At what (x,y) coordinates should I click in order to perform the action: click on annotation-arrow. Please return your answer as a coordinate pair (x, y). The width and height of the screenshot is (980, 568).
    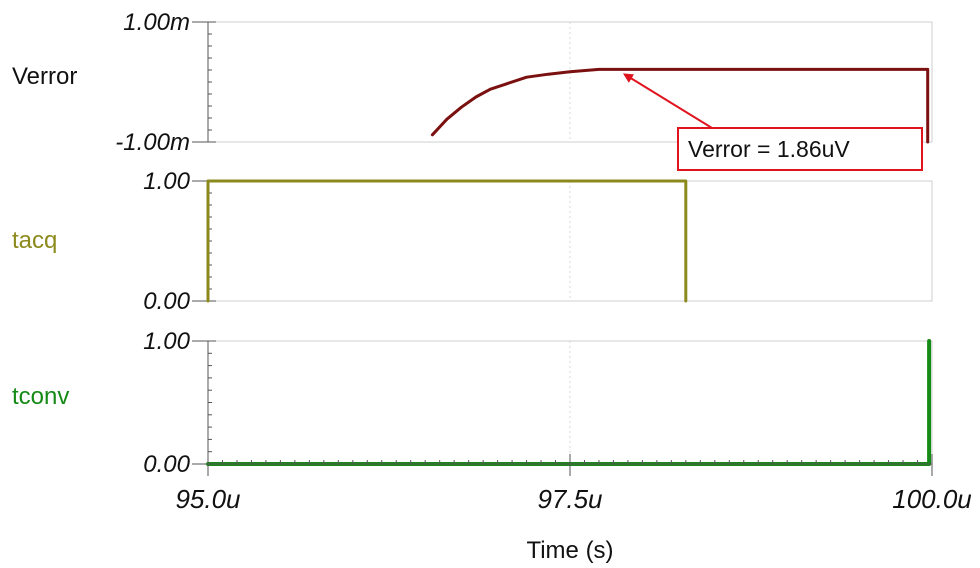
    Looking at the image, I should click on (667, 101).